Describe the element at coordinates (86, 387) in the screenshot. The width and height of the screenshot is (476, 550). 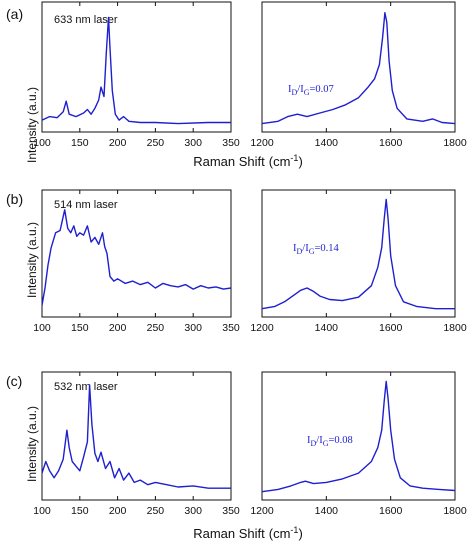
I see `laser-label-c: 532 nm laser` at that location.